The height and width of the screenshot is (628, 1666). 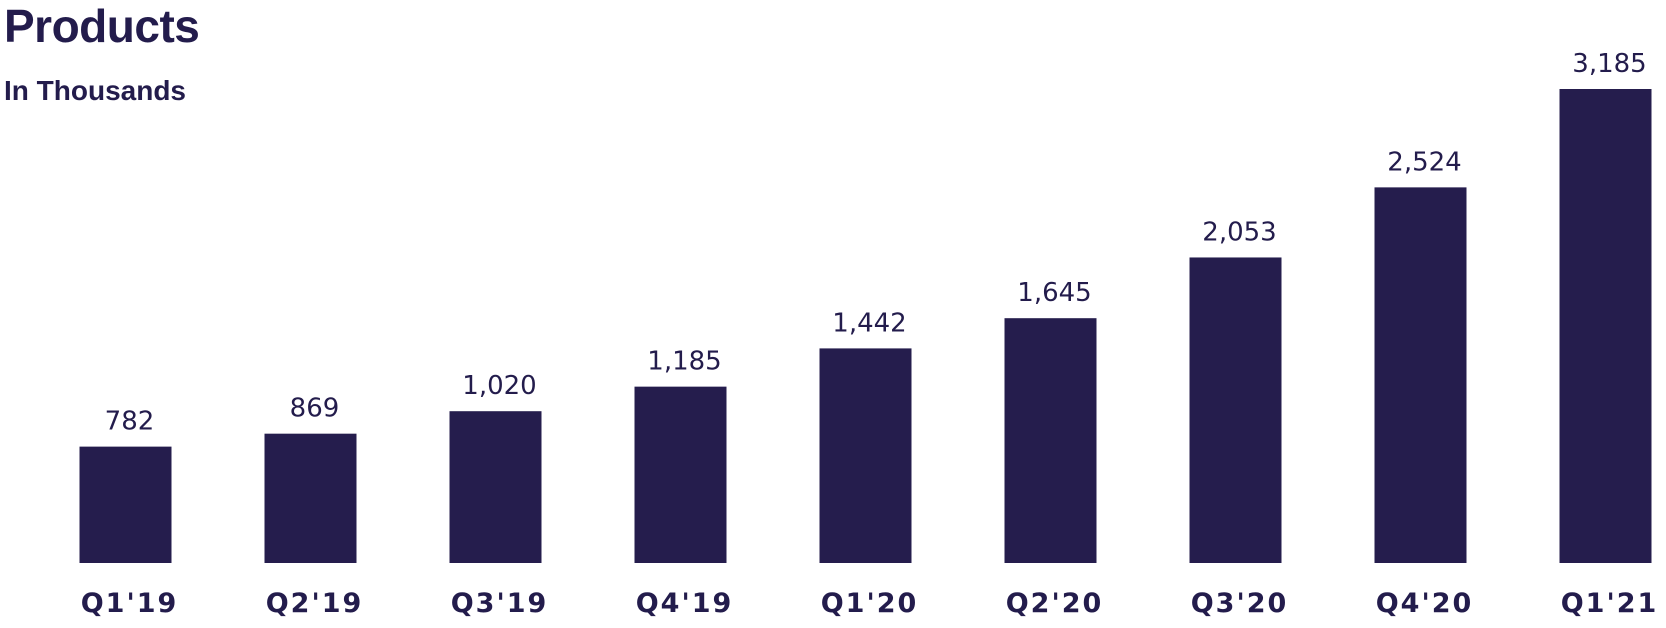 What do you see at coordinates (1610, 603) in the screenshot?
I see `category-label: Q1'21` at bounding box center [1610, 603].